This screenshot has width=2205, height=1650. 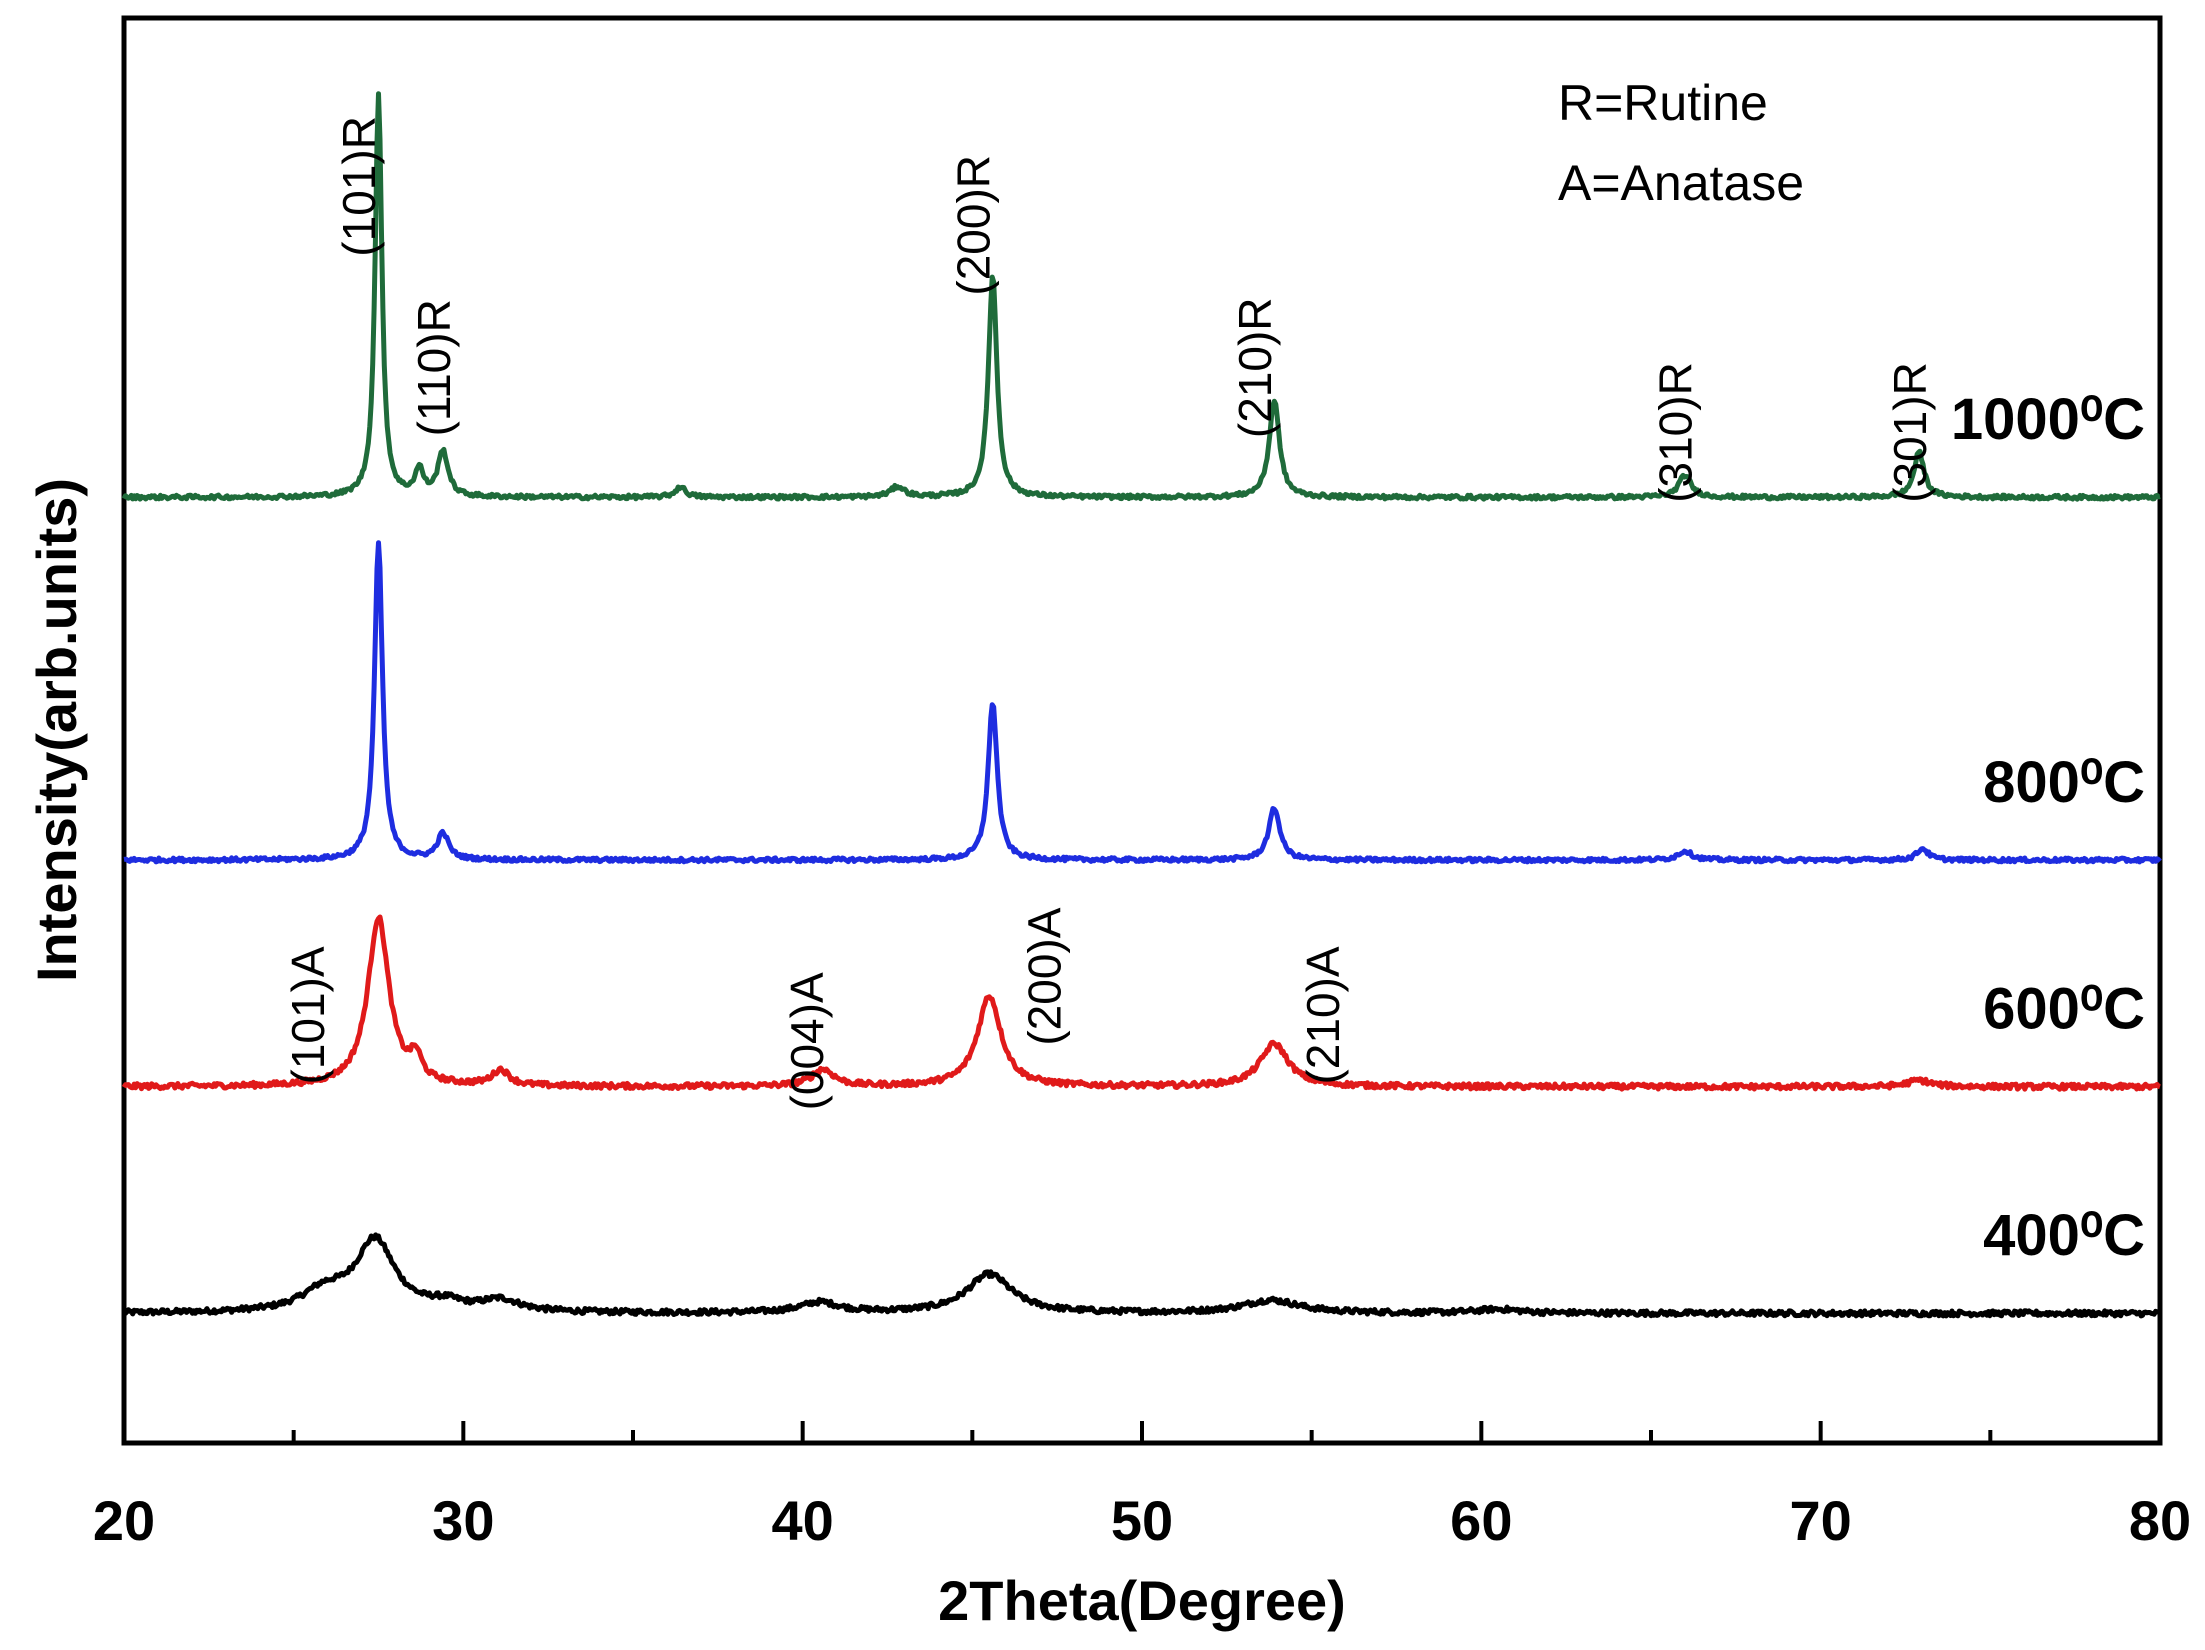 What do you see at coordinates (1142, 1486) in the screenshot?
I see `x-axis: 20 30 40 50 60 70 80` at bounding box center [1142, 1486].